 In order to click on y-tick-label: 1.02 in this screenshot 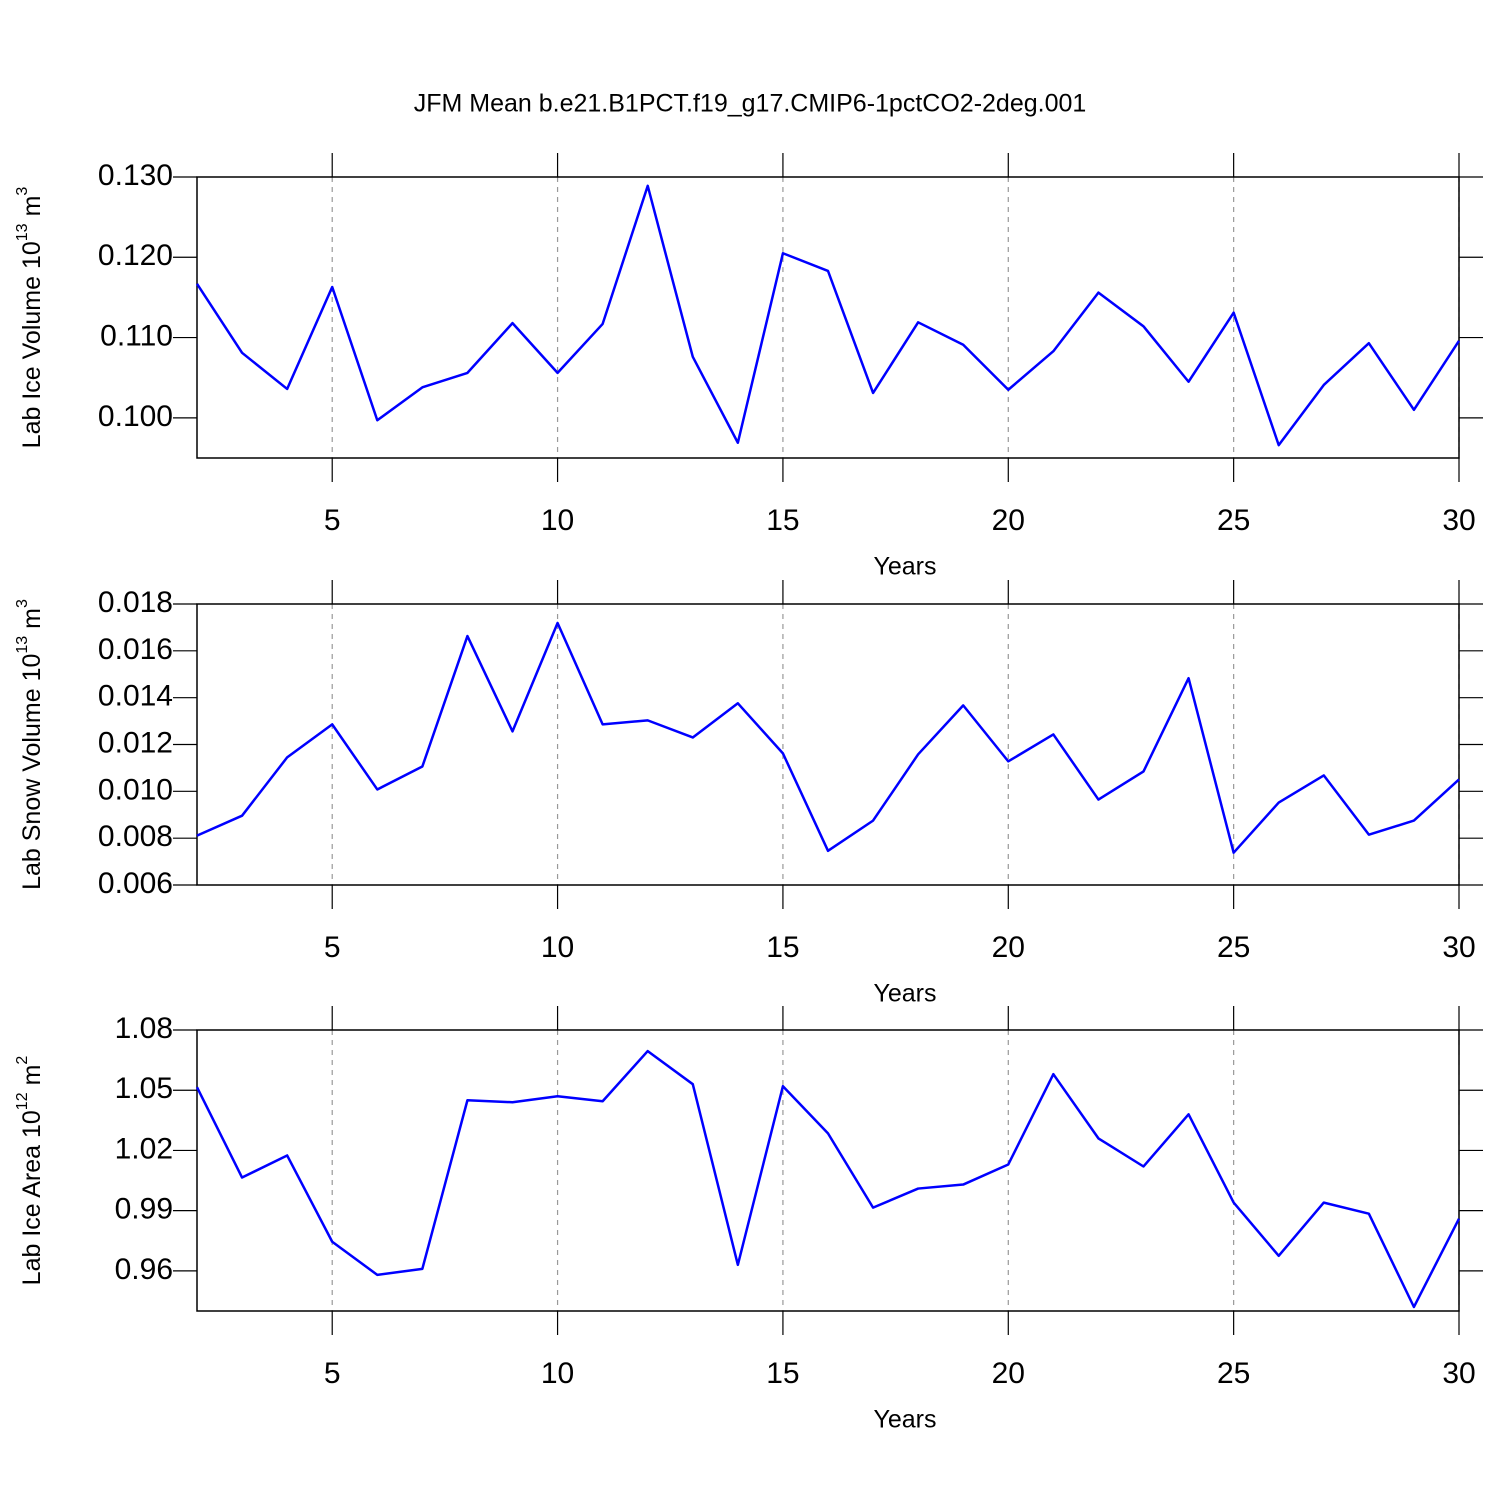, I will do `click(144, 1148)`.